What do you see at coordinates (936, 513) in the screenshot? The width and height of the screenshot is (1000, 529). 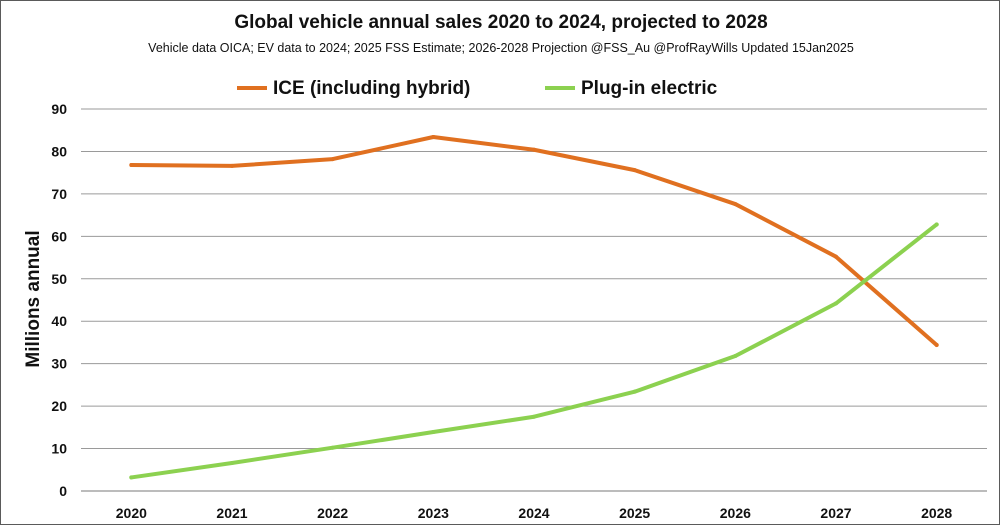 I see `x-tick-label: 2028` at bounding box center [936, 513].